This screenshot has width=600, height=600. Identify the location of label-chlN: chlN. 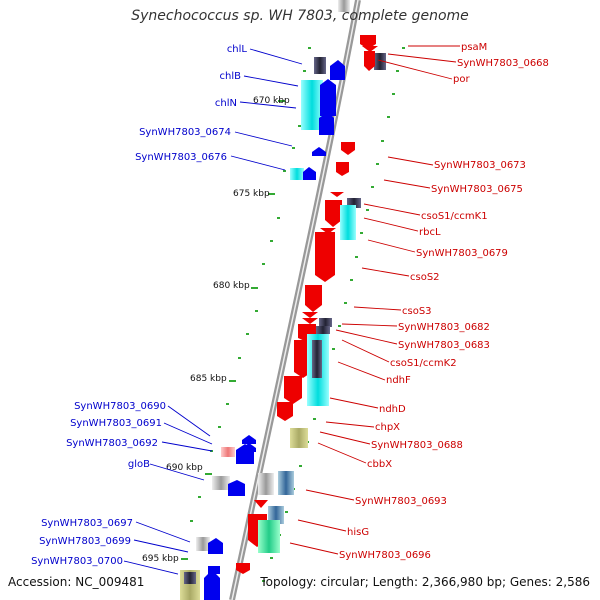
(226, 103).